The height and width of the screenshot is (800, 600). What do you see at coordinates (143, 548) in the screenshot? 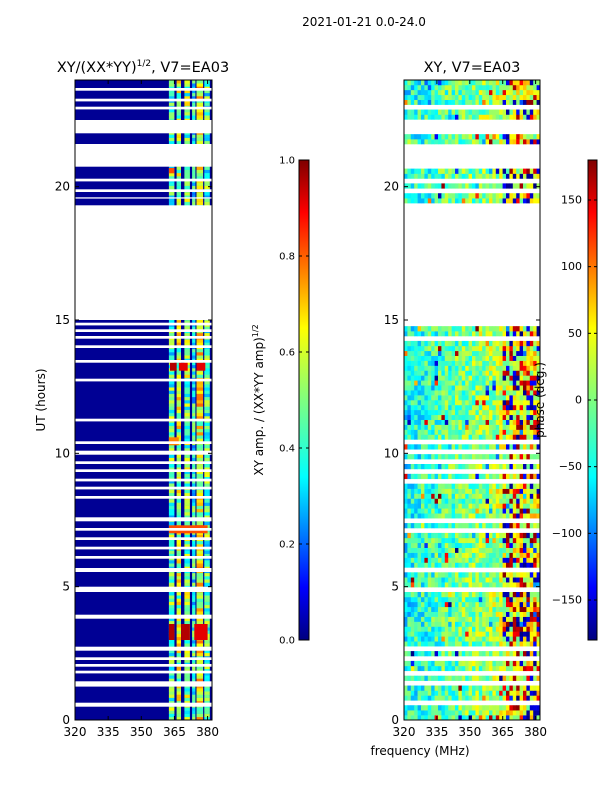
I see `amplitude-flagged-row` at bounding box center [143, 548].